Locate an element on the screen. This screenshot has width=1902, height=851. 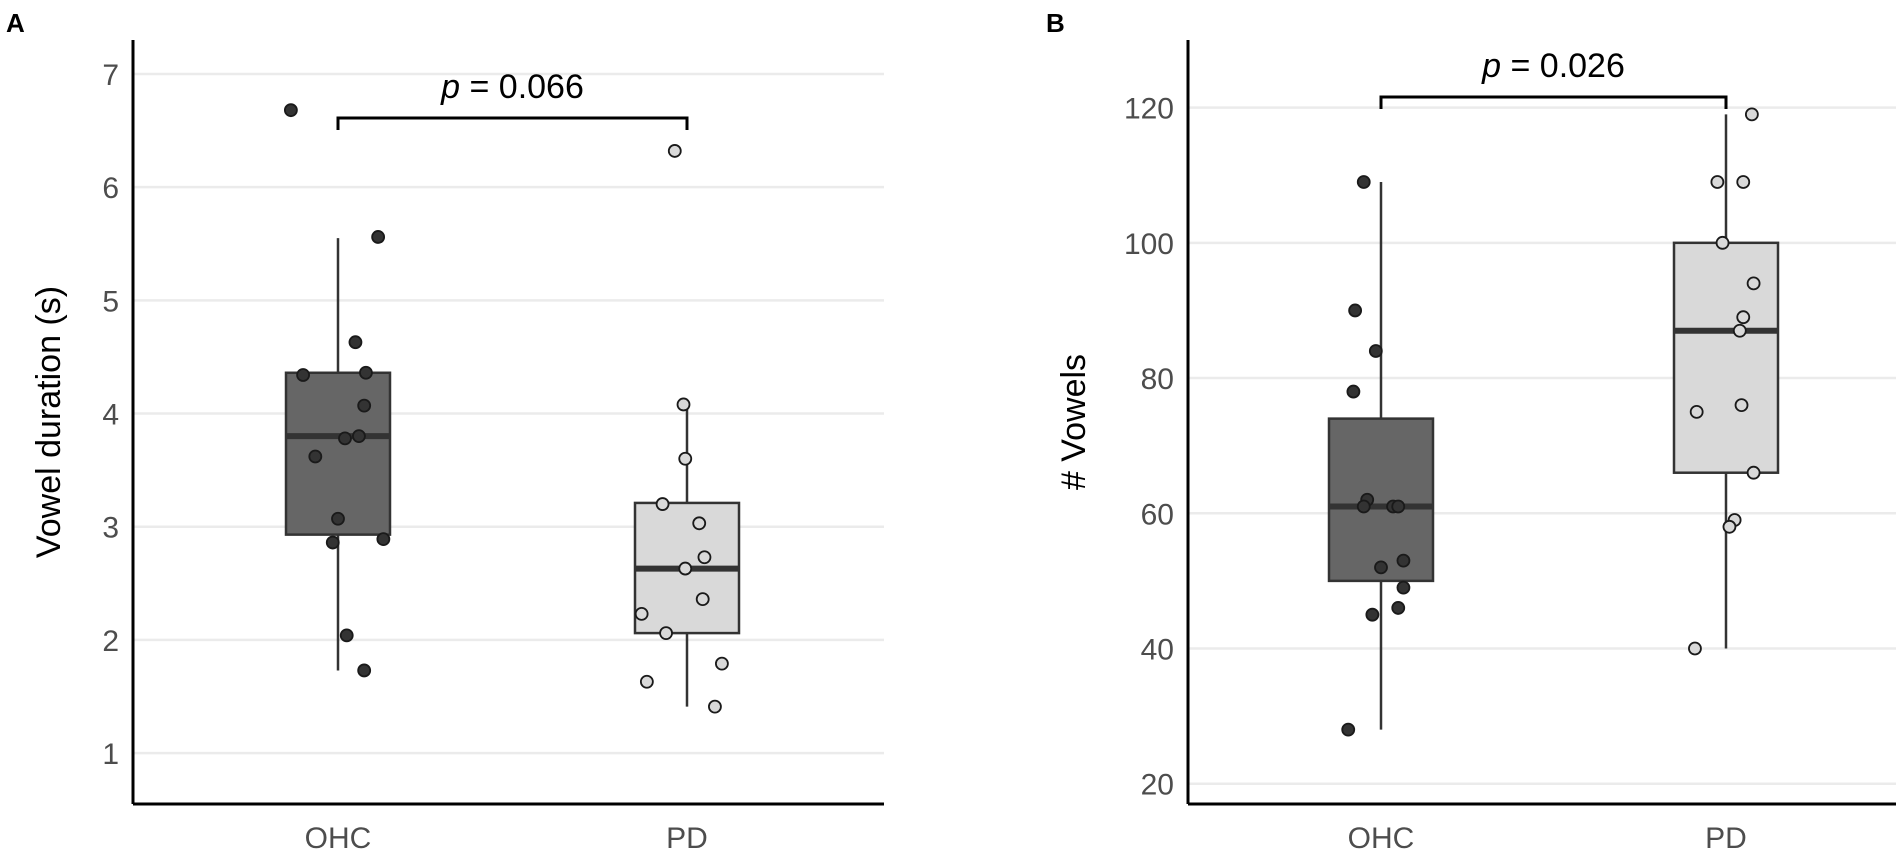
y-tick-label: 4 is located at coordinates (110, 415).